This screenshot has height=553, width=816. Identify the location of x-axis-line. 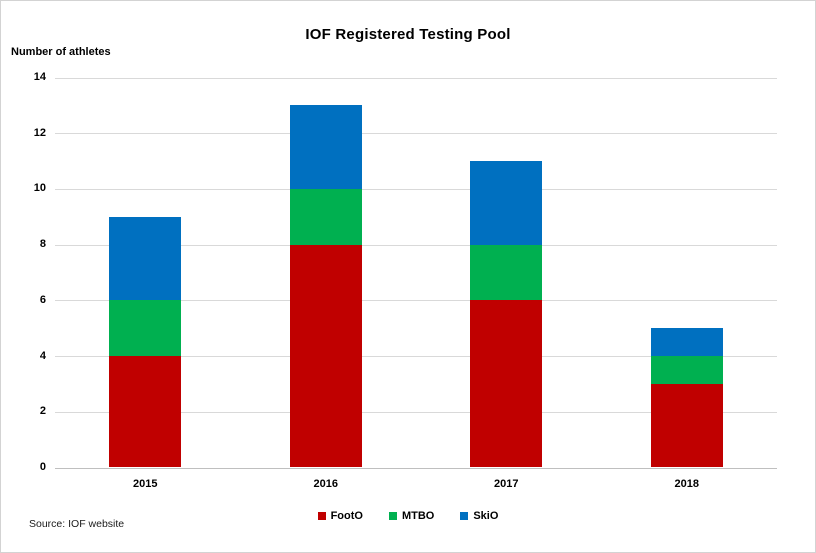
(416, 468).